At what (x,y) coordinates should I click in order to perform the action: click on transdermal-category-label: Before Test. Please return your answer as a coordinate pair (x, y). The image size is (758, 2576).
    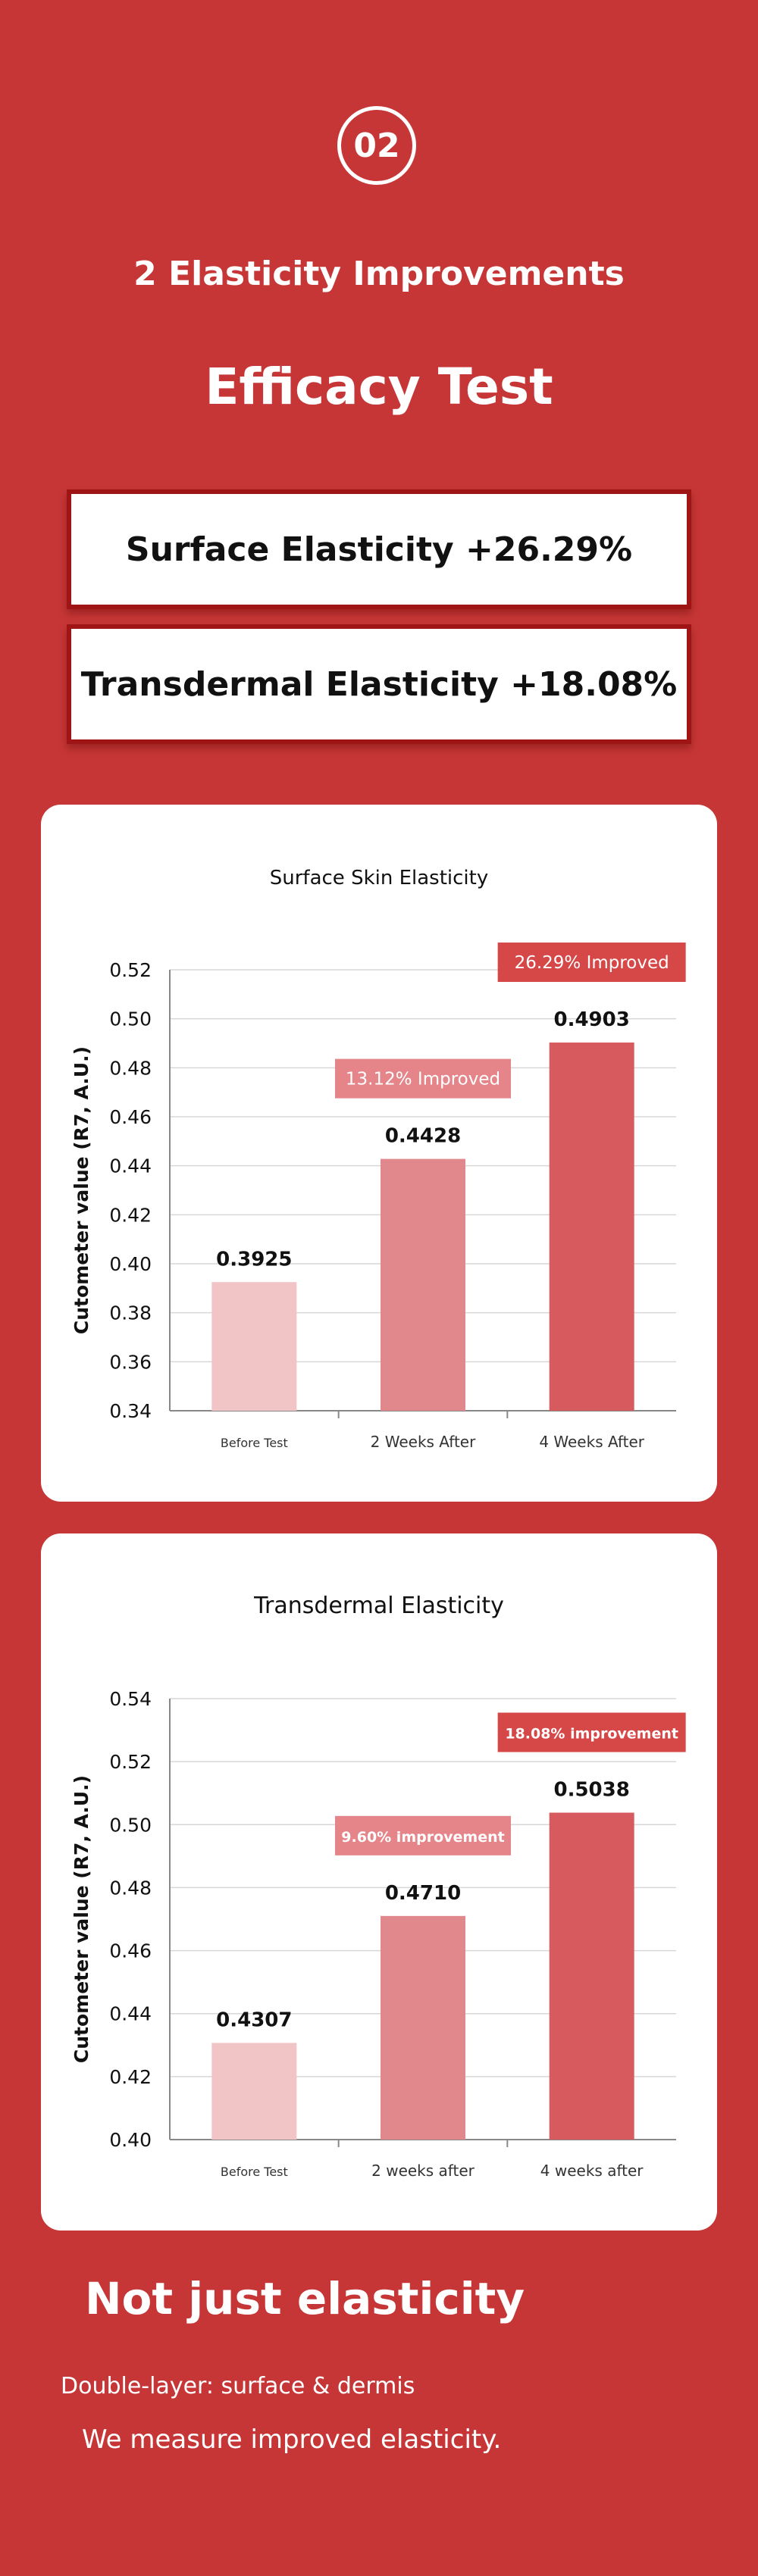
    Looking at the image, I should click on (254, 2172).